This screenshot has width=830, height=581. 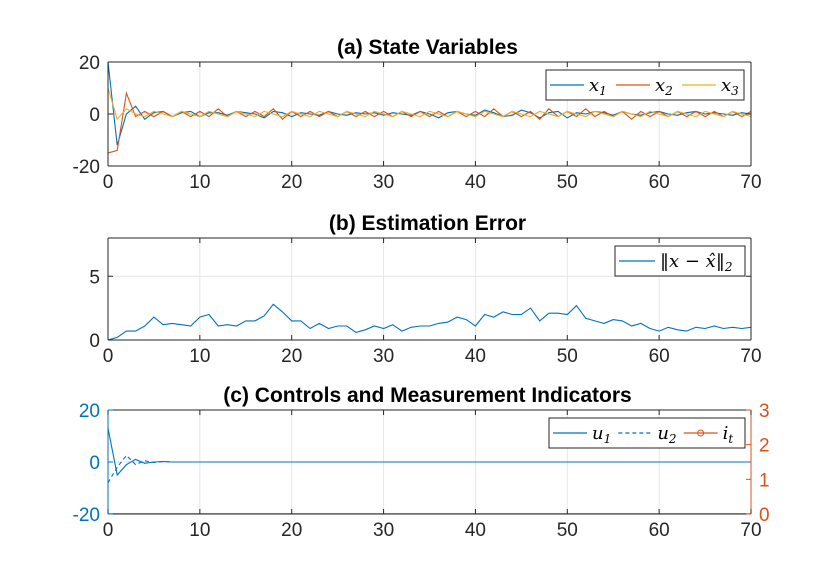 I want to click on y-right-tick-label: 2, so click(x=764, y=446).